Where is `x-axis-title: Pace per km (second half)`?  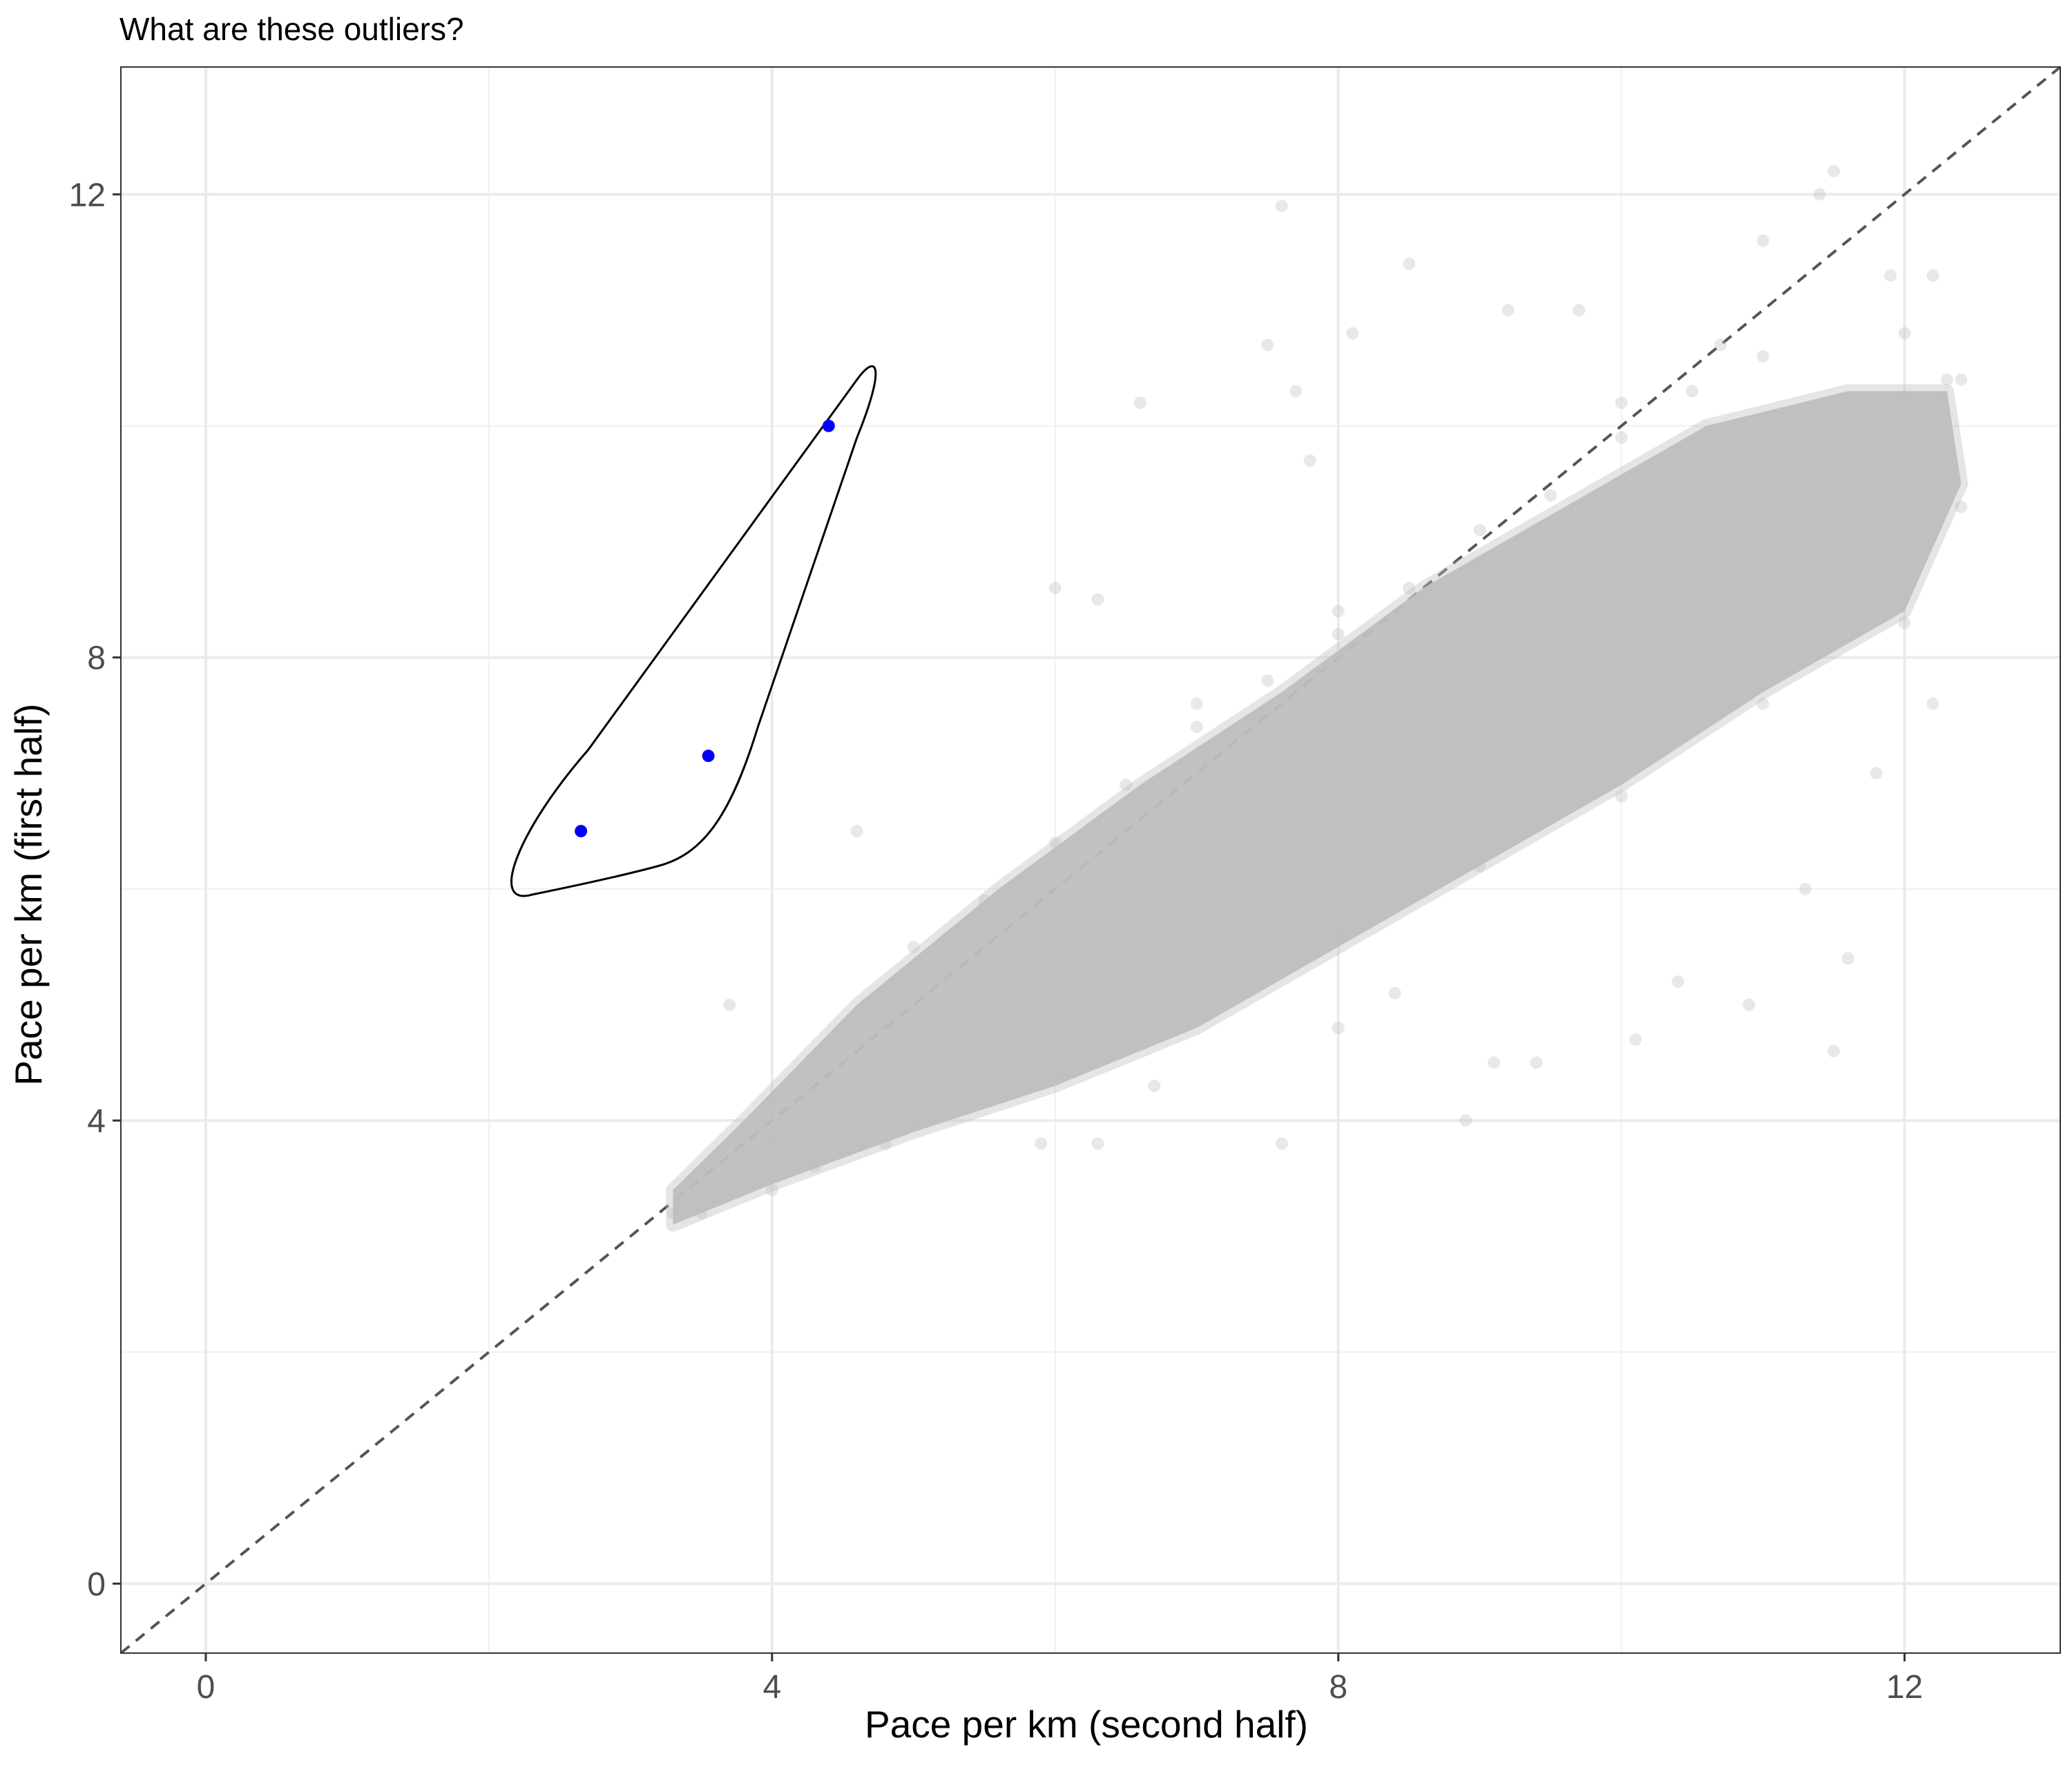 x-axis-title: Pace per km (second half) is located at coordinates (1086, 1724).